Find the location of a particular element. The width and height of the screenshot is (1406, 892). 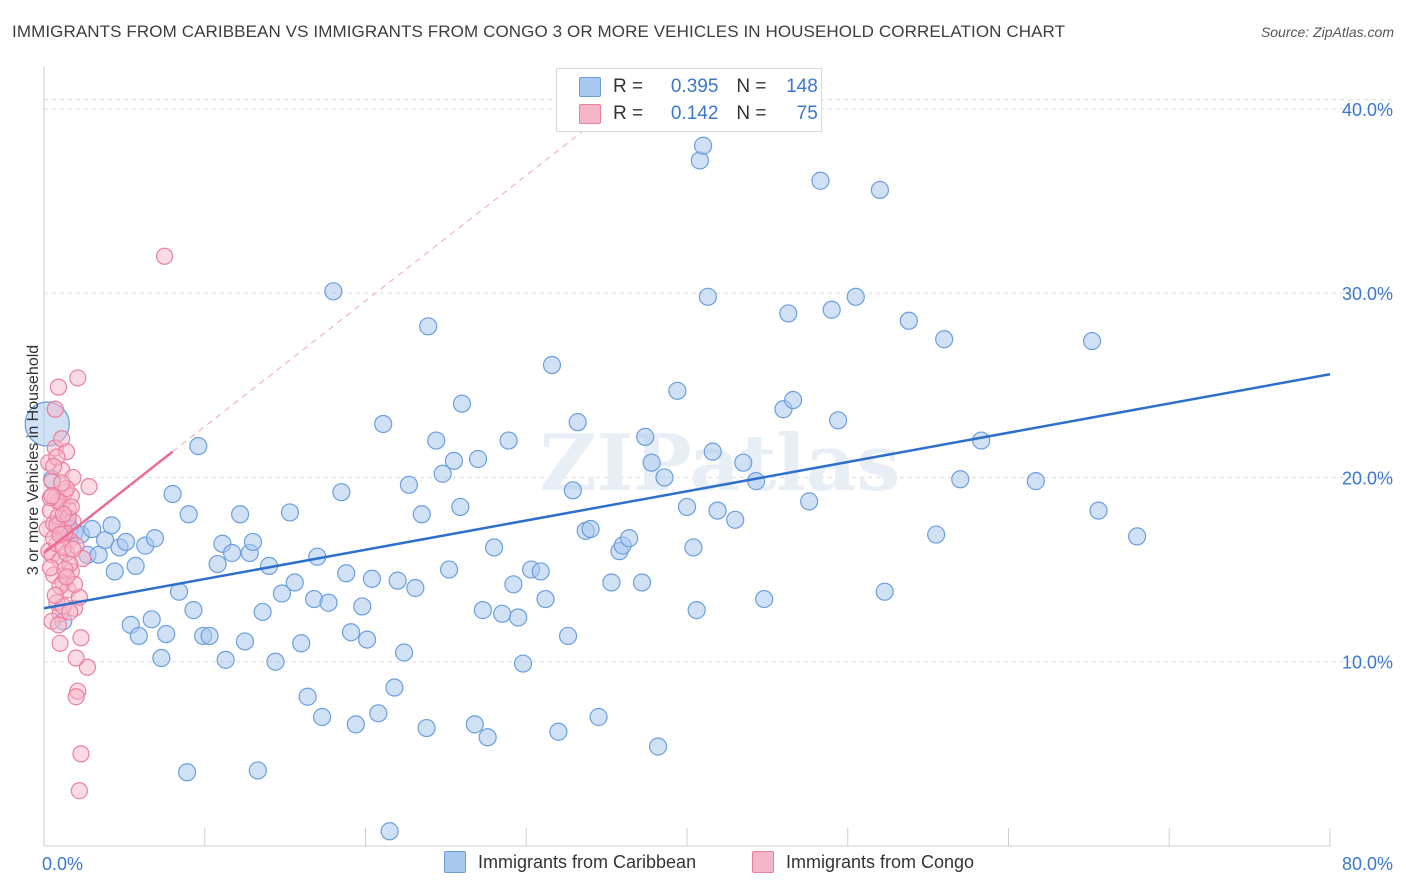

stats-row-caribbean: R = 0.395 N = 148 is located at coordinates (698, 87).